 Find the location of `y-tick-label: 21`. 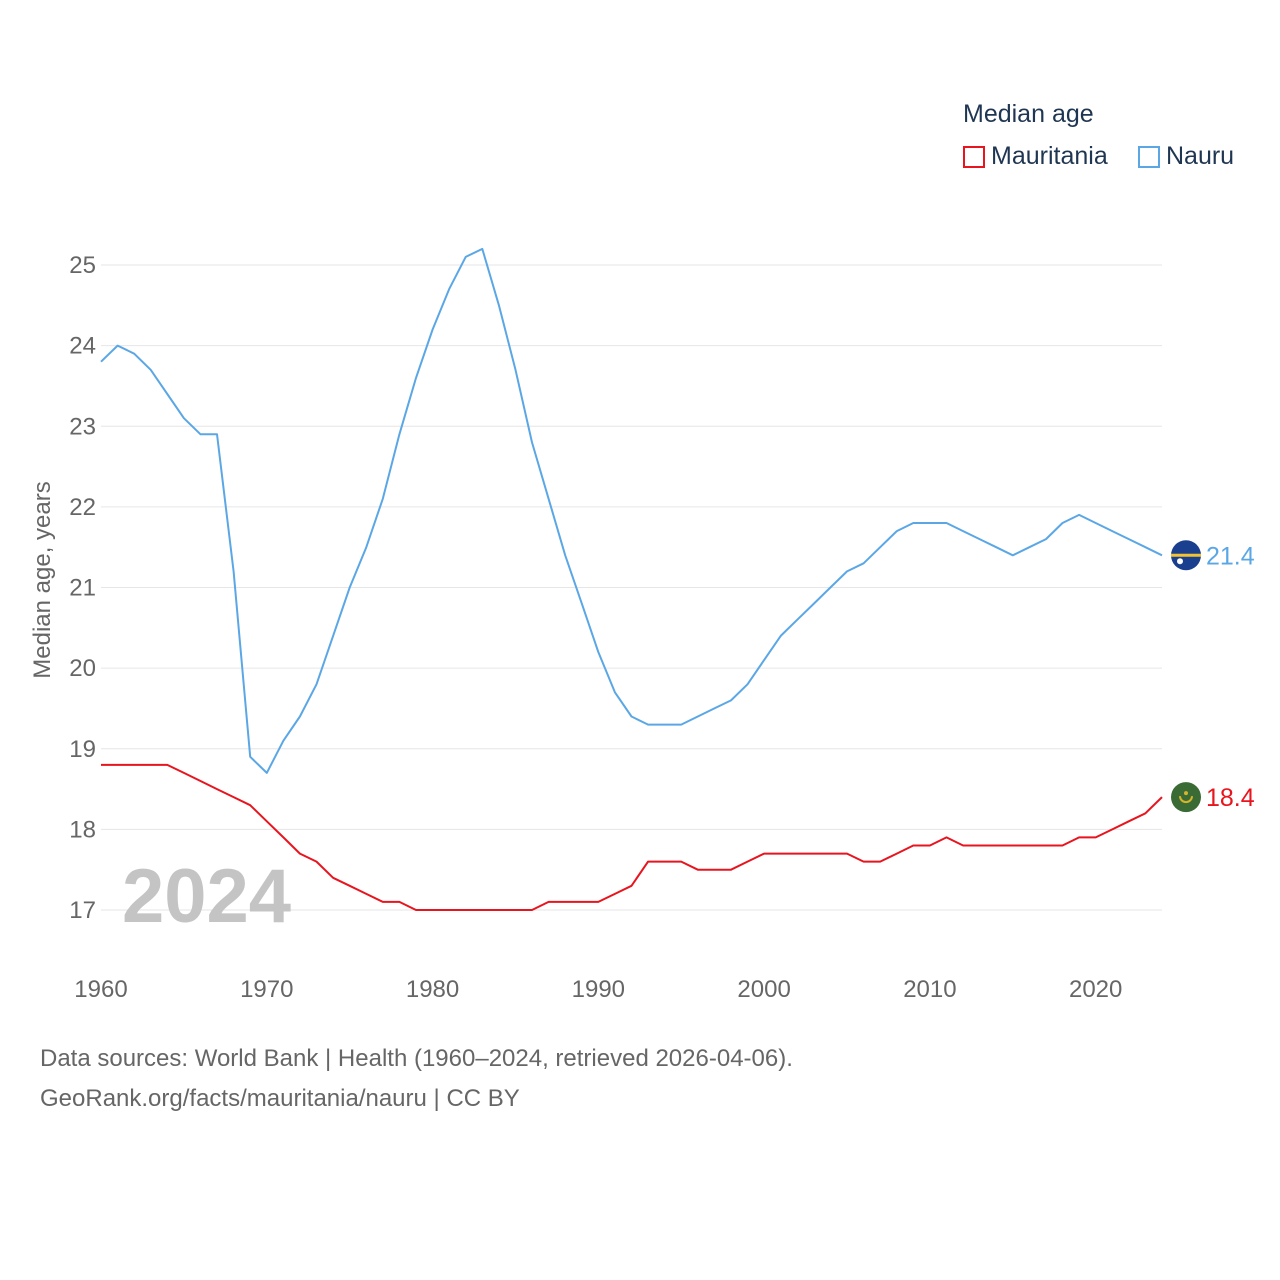

y-tick-label: 21 is located at coordinates (82, 588).